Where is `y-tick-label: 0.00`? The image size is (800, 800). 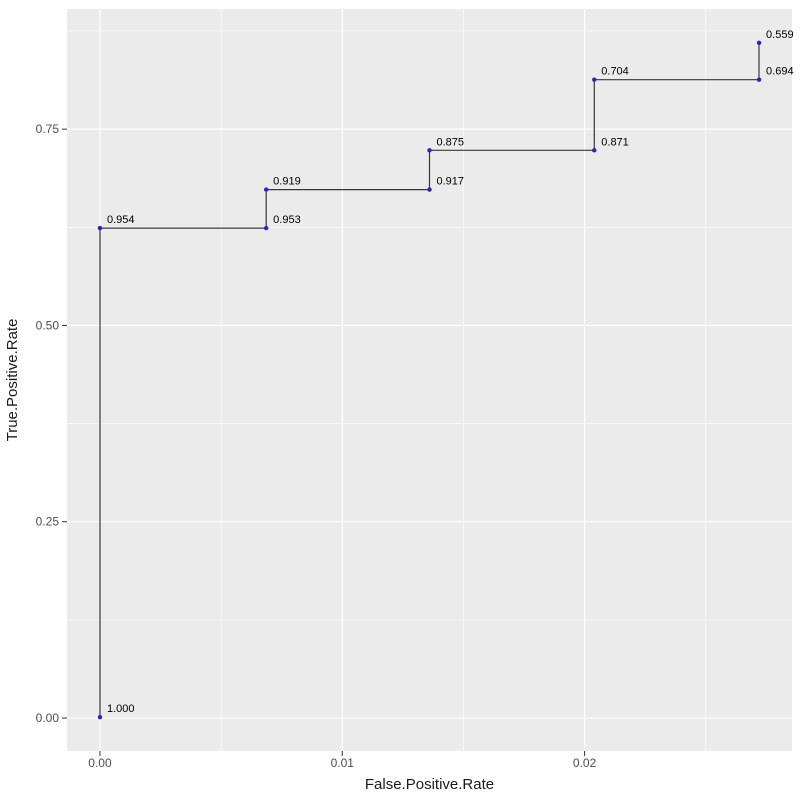
y-tick-label: 0.00 is located at coordinates (48, 718).